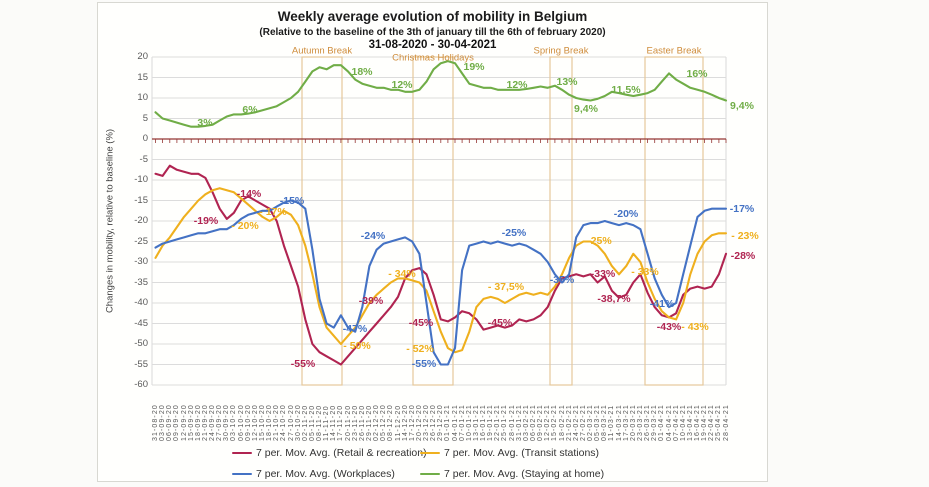 Image resolution: width=929 pixels, height=487 pixels. I want to click on legend-label-workplaces: 7 per. Mov. Avg. (Workplaces), so click(325, 474).